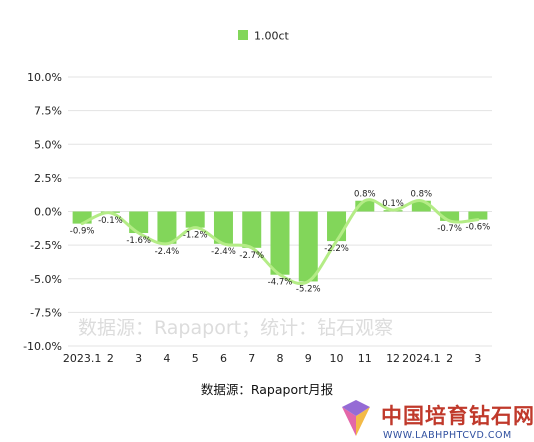 The width and height of the screenshot is (534, 442). I want to click on data-label: -4.7%, so click(280, 283).